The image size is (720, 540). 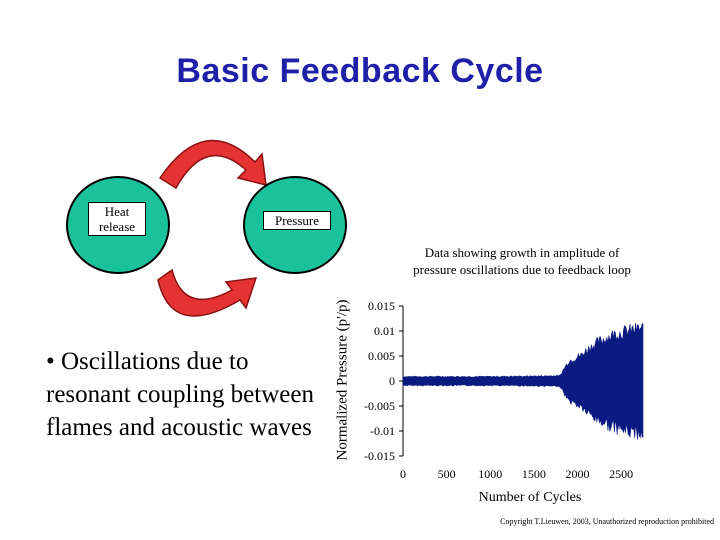 I want to click on heat-release-label: Heat release, so click(x=117, y=219).